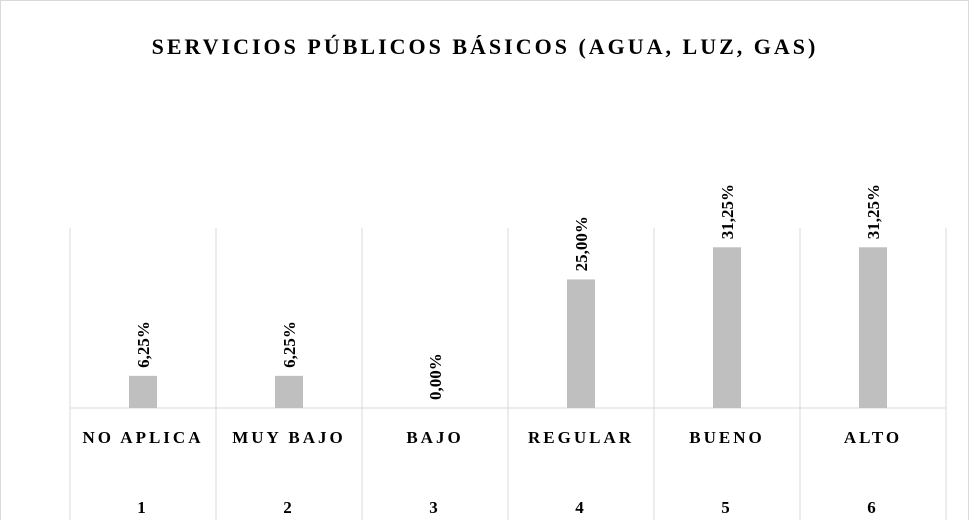 The image size is (970, 520). I want to click on x-tick-label: NO APLICA, so click(143, 437).